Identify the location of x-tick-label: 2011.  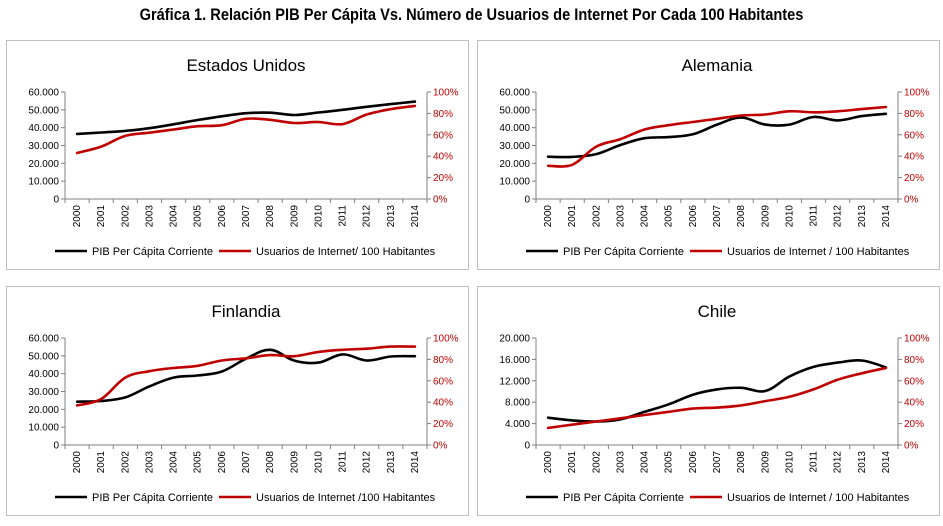
(343, 462).